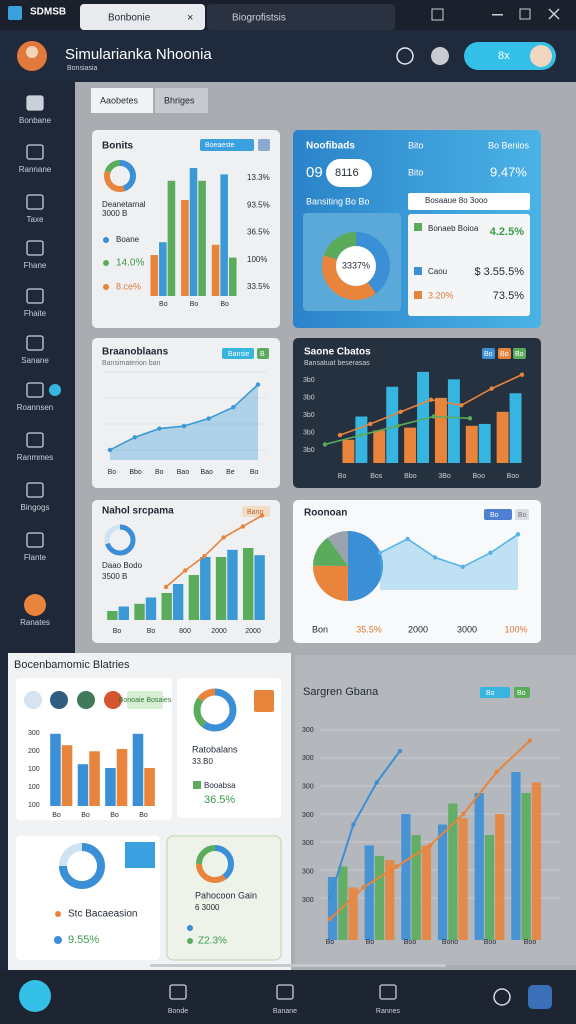 The image size is (576, 1024). What do you see at coordinates (35, 557) in the screenshot?
I see `nav-label: Flante` at bounding box center [35, 557].